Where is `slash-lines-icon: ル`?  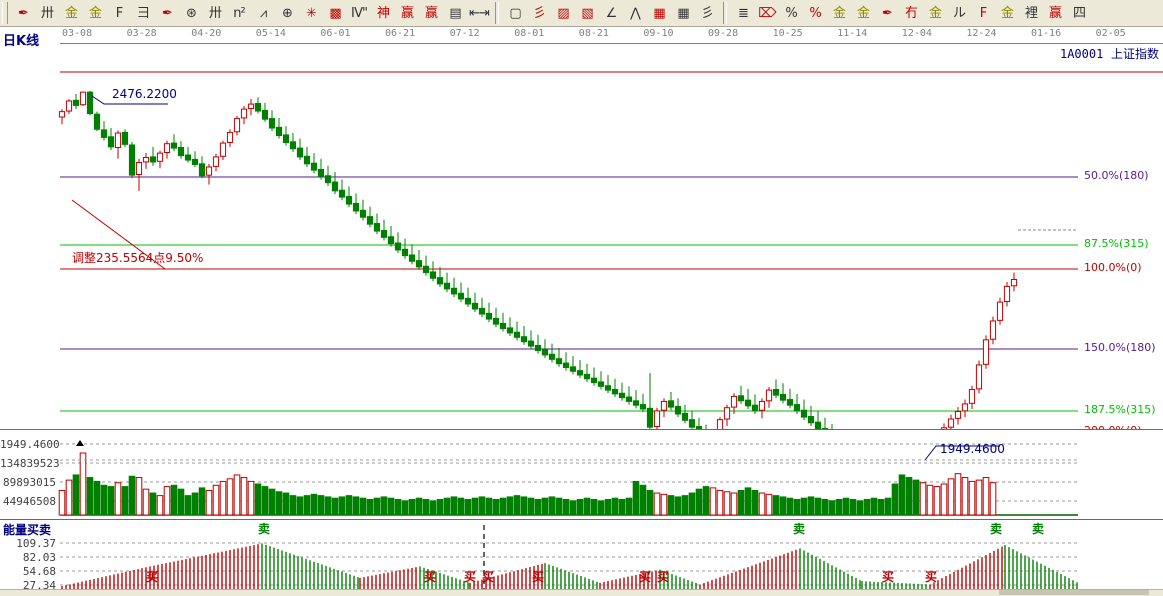 slash-lines-icon: ル is located at coordinates (959, 13).